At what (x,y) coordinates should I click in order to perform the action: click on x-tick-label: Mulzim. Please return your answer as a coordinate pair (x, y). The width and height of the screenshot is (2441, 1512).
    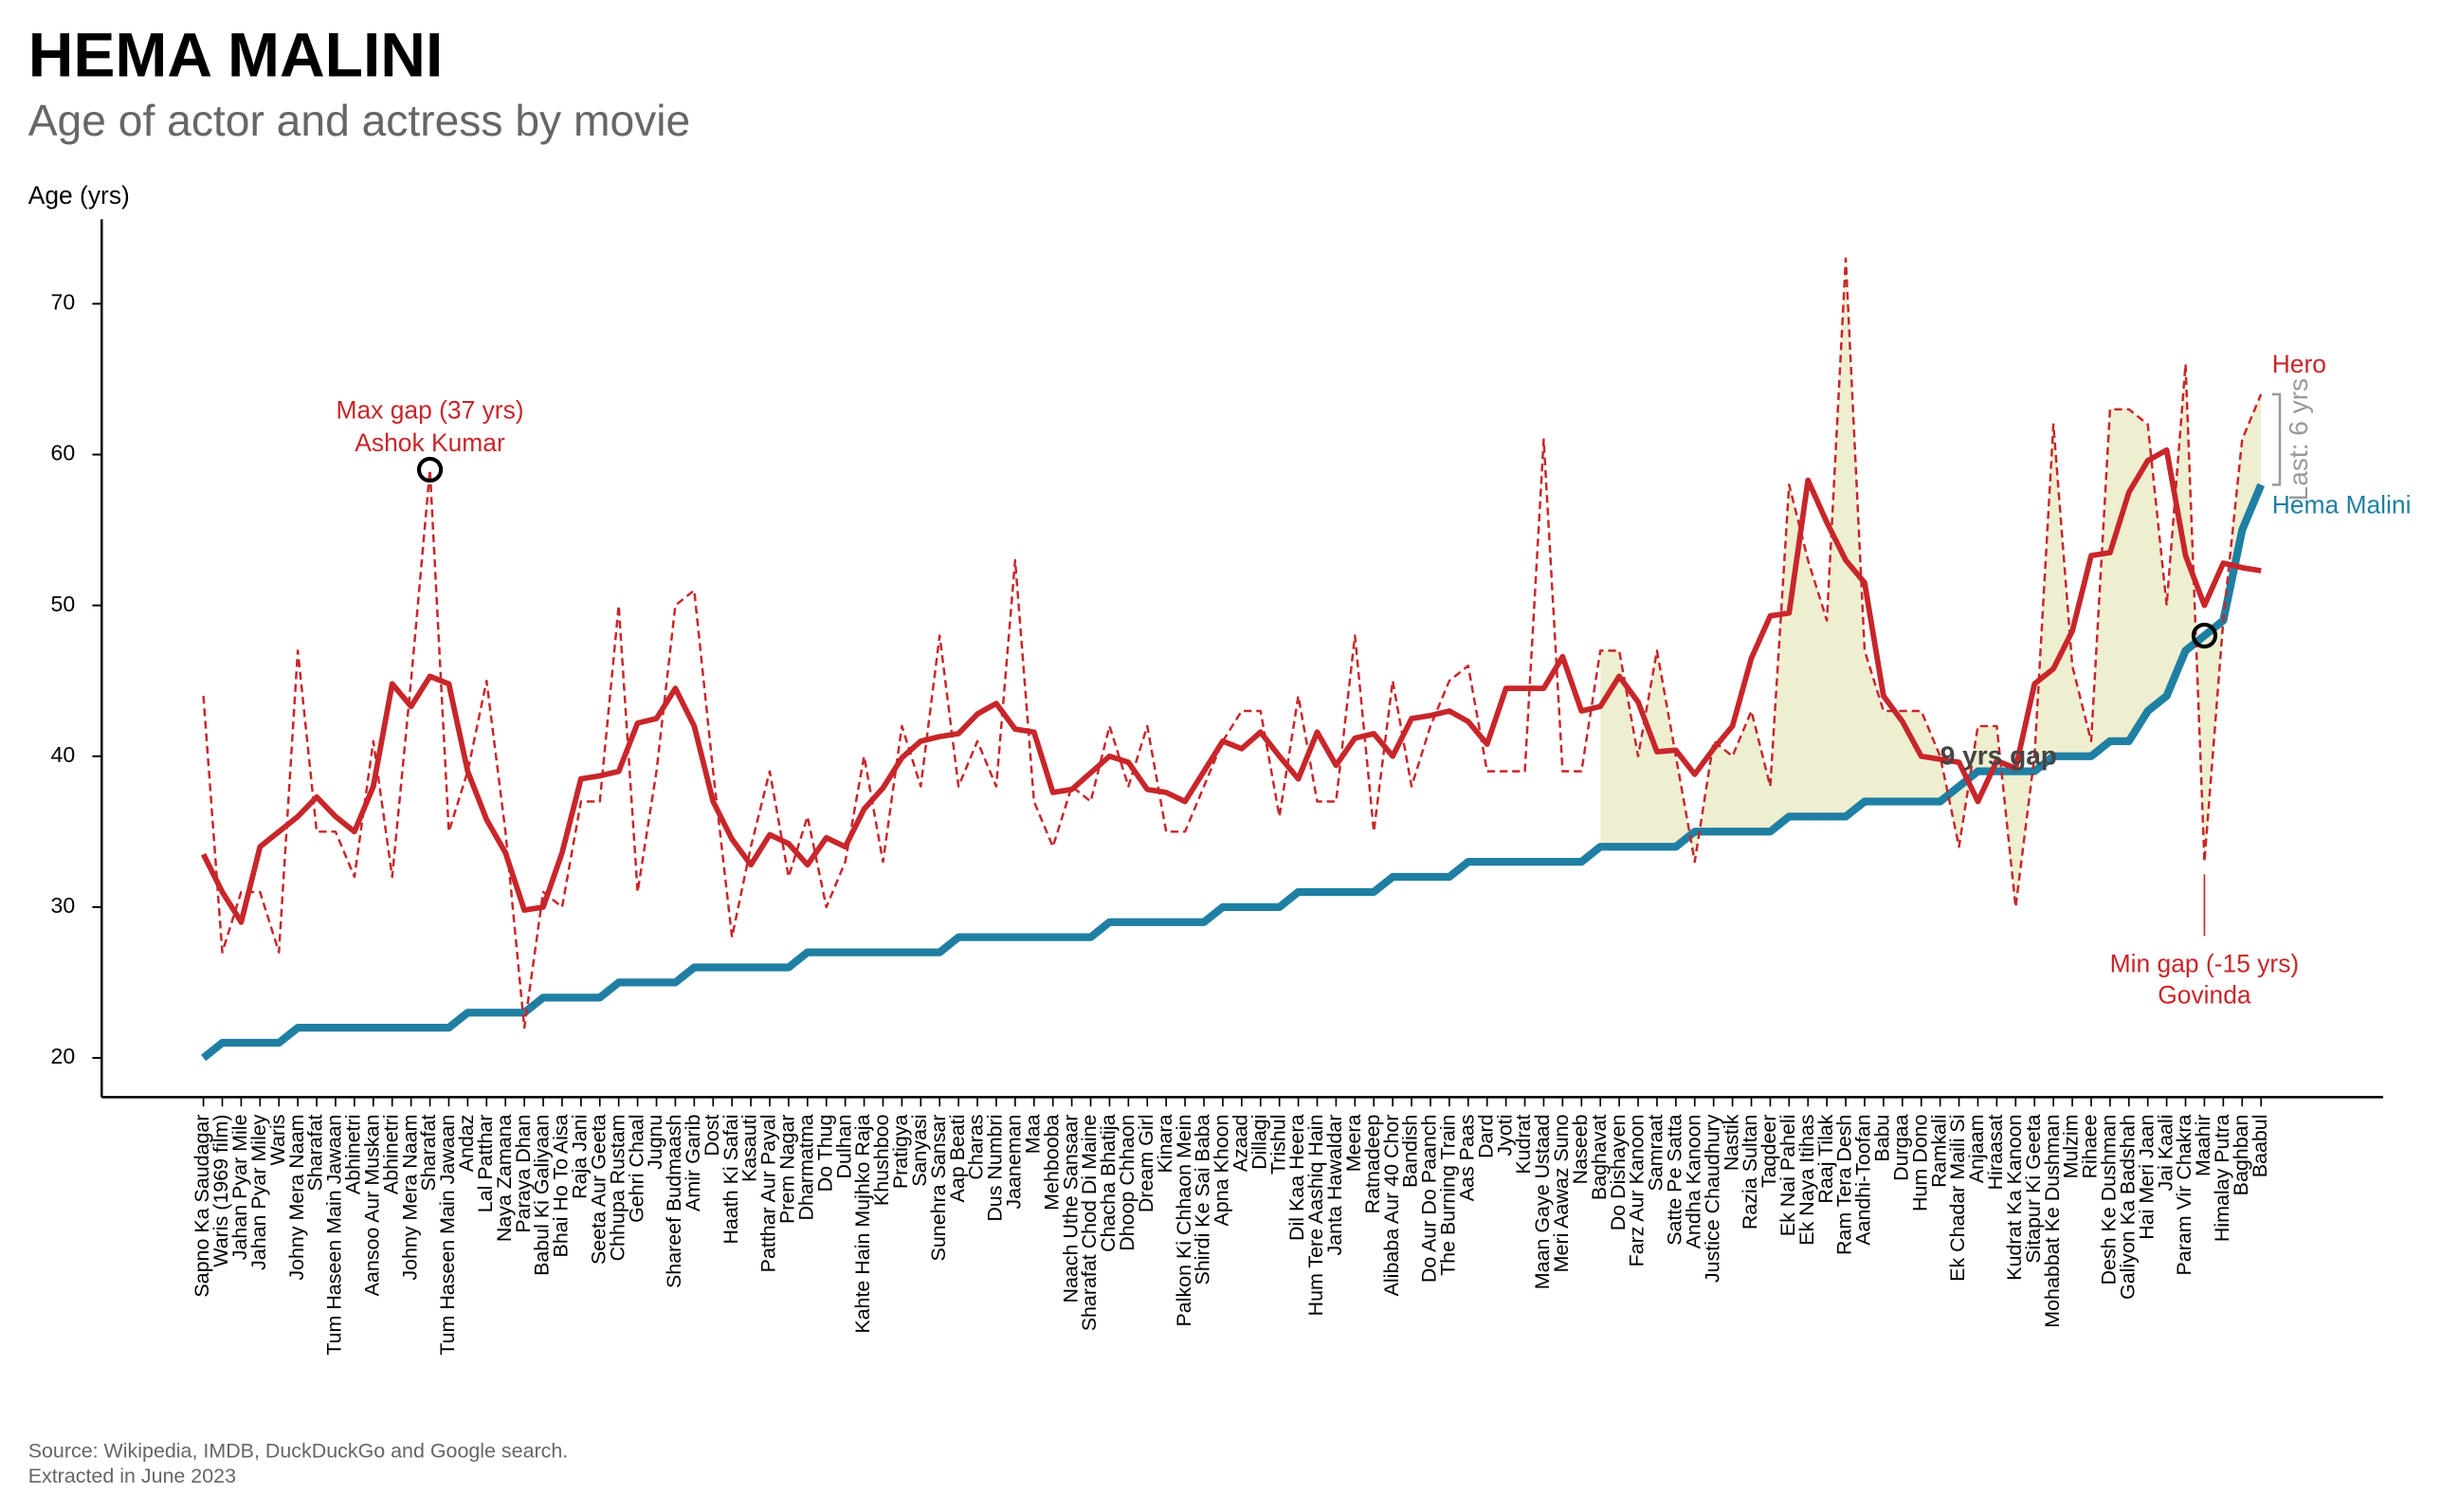
    Looking at the image, I should click on (2071, 1146).